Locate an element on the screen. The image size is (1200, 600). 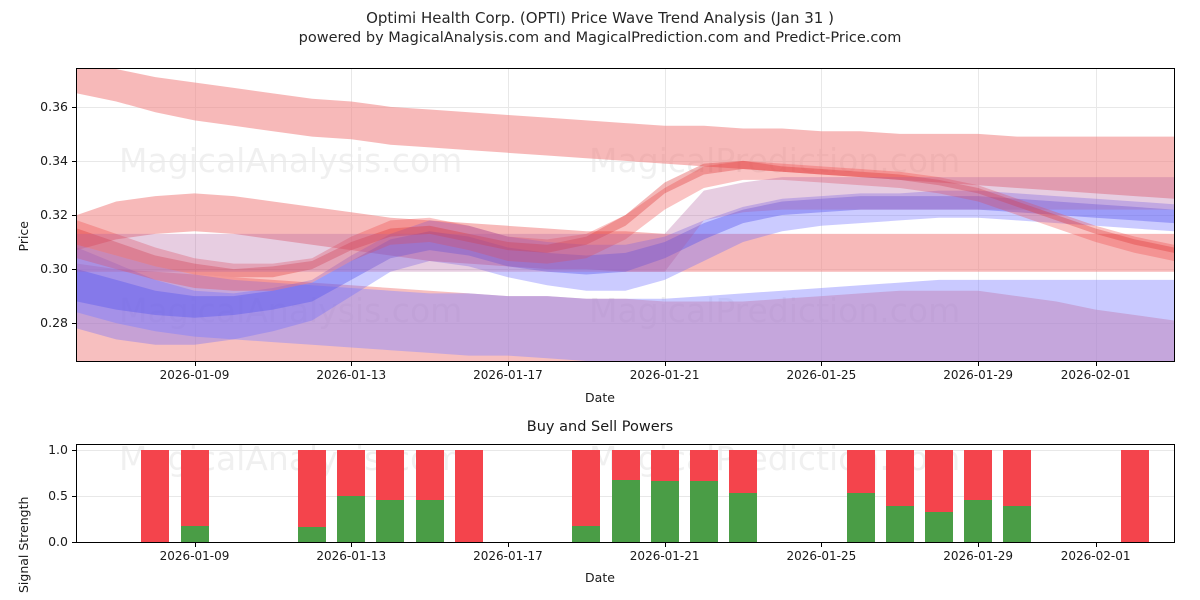
y-tick-label: 0.0 is located at coordinates (58, 541).